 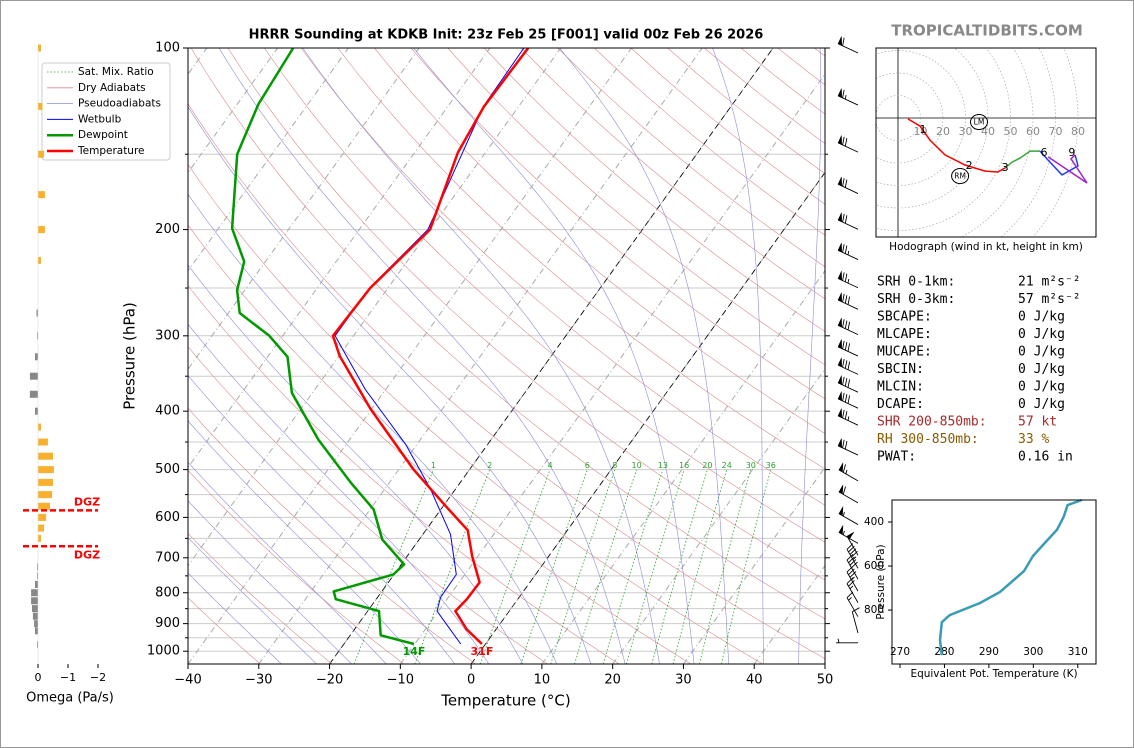 What do you see at coordinates (1010, 577) in the screenshot?
I see `thetae-line` at bounding box center [1010, 577].